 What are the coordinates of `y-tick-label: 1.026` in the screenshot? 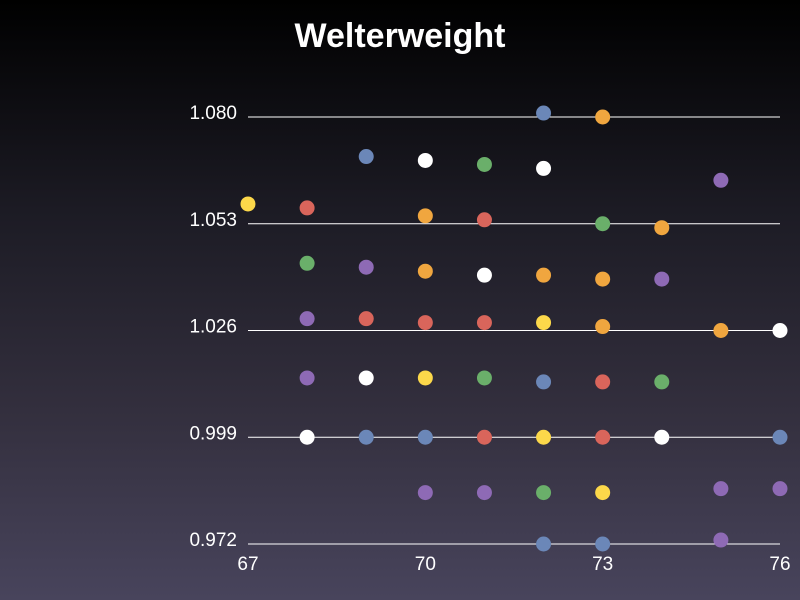 It's located at (213, 327).